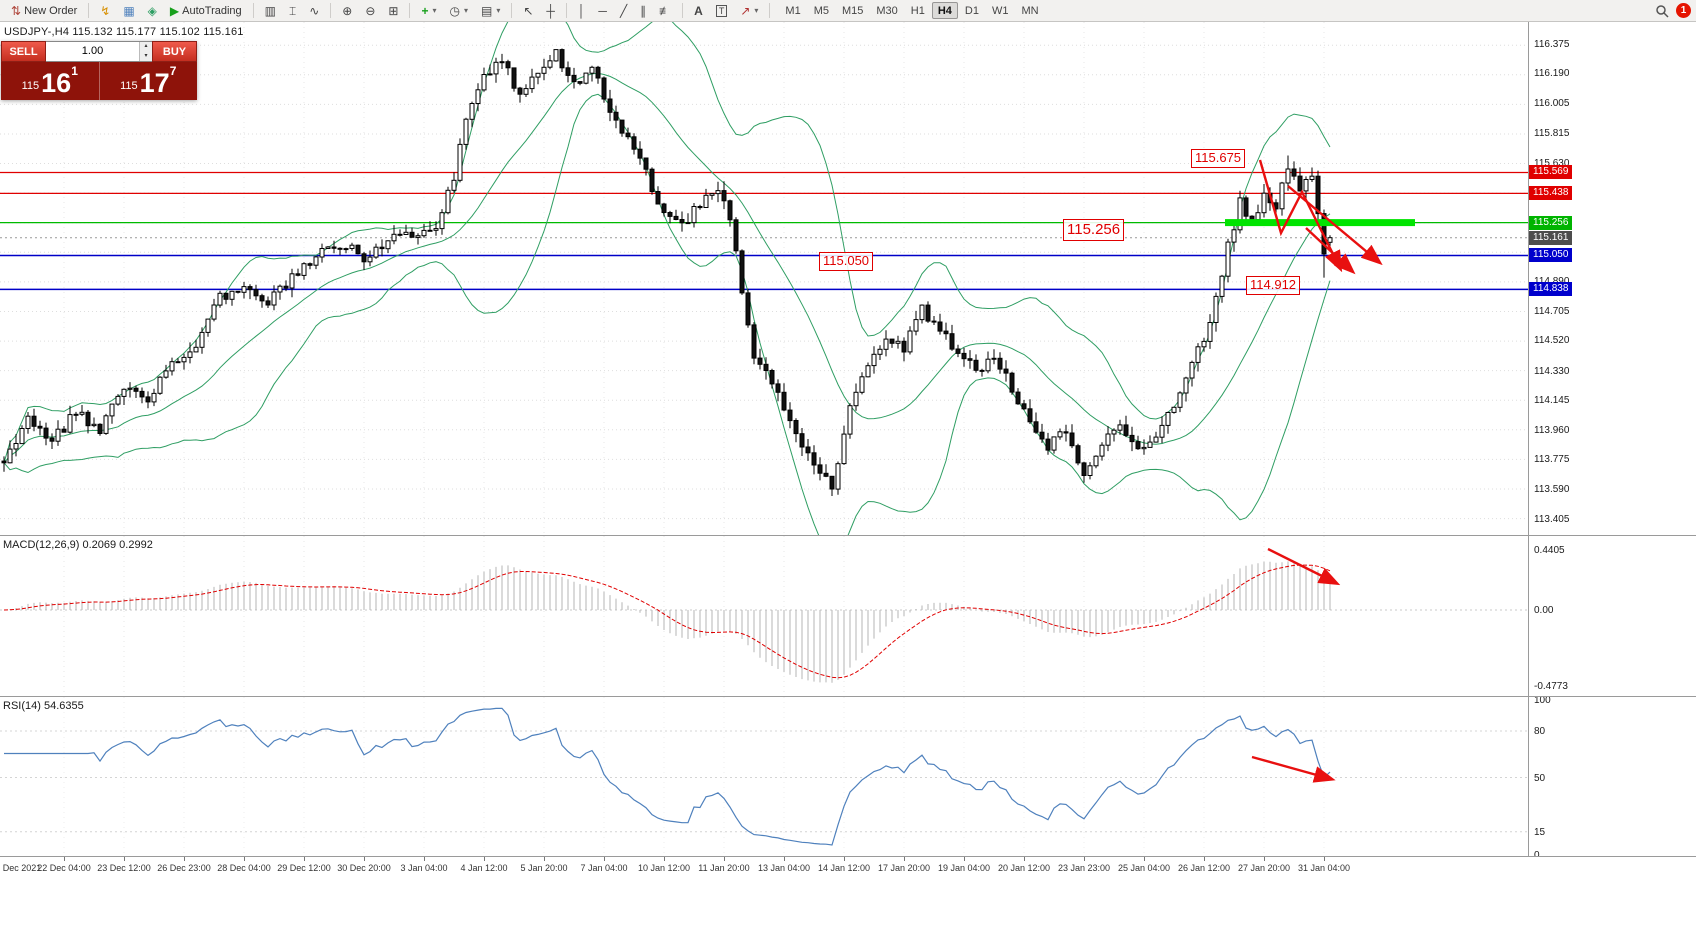 This screenshot has width=1696, height=937. I want to click on notification-badge: 1, so click(1683, 10).